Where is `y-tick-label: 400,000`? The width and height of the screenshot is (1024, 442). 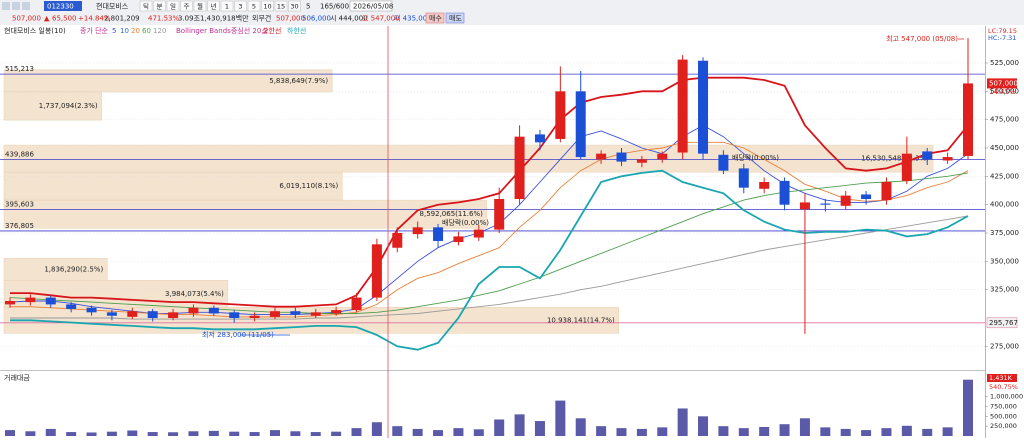
y-tick-label: 400,000 is located at coordinates (1004, 205).